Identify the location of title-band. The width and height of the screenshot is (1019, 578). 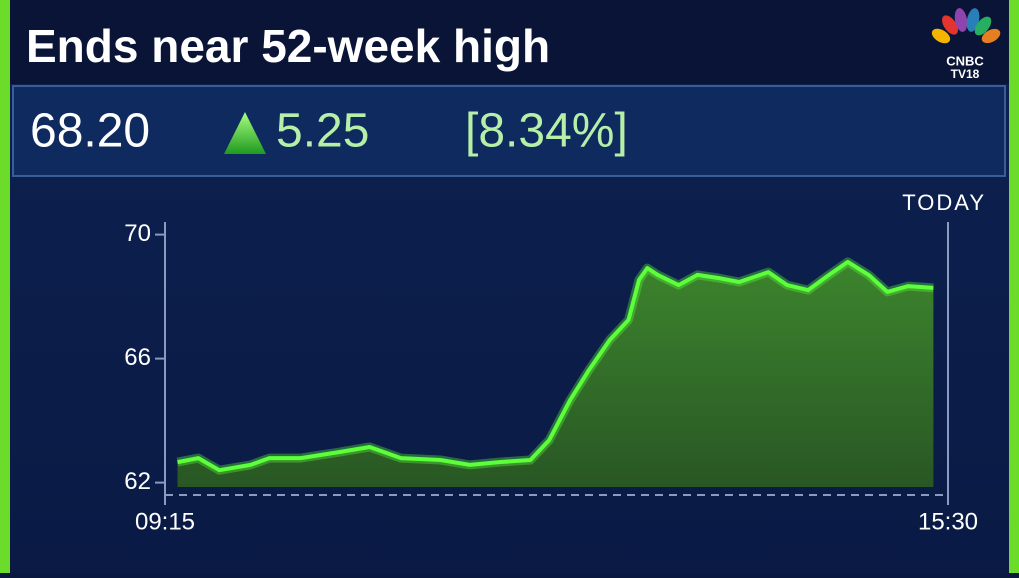
(509, 42).